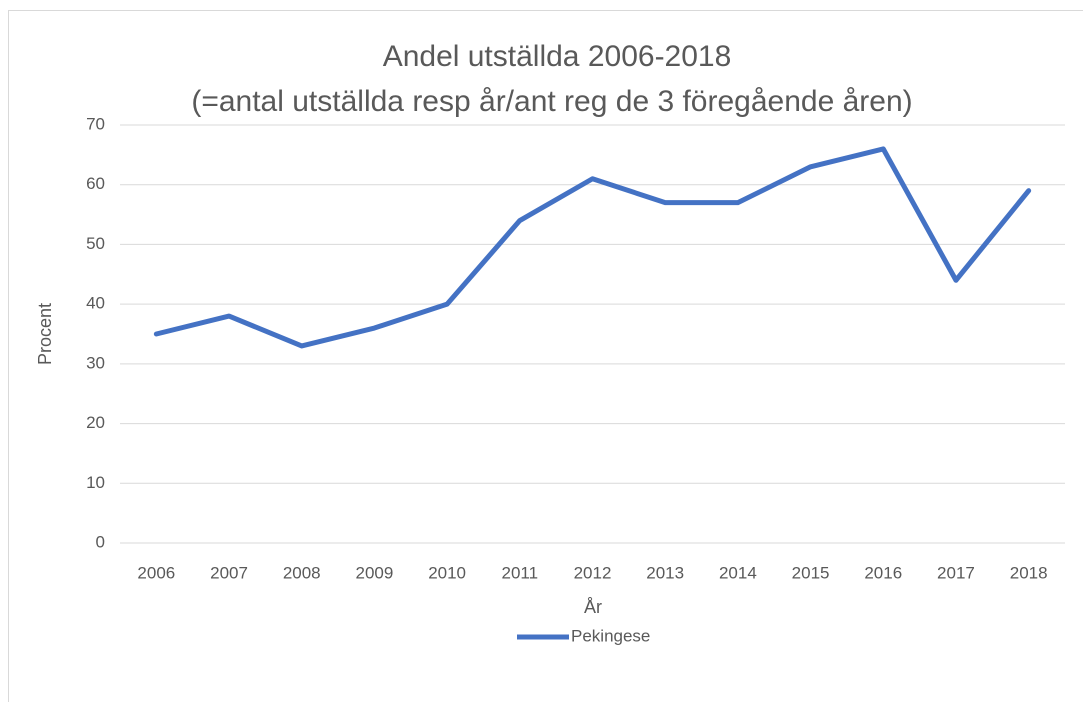 This screenshot has height=702, width=1083. What do you see at coordinates (520, 572) in the screenshot?
I see `x-tick-label: 2011` at bounding box center [520, 572].